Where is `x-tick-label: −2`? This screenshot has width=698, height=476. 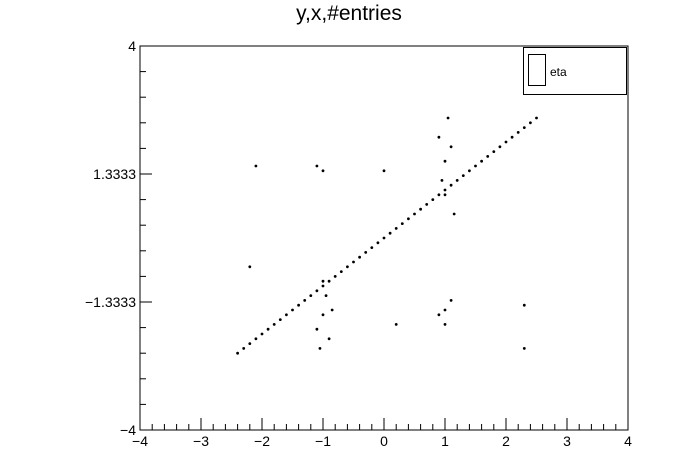
x-tick-label: −2 is located at coordinates (262, 441).